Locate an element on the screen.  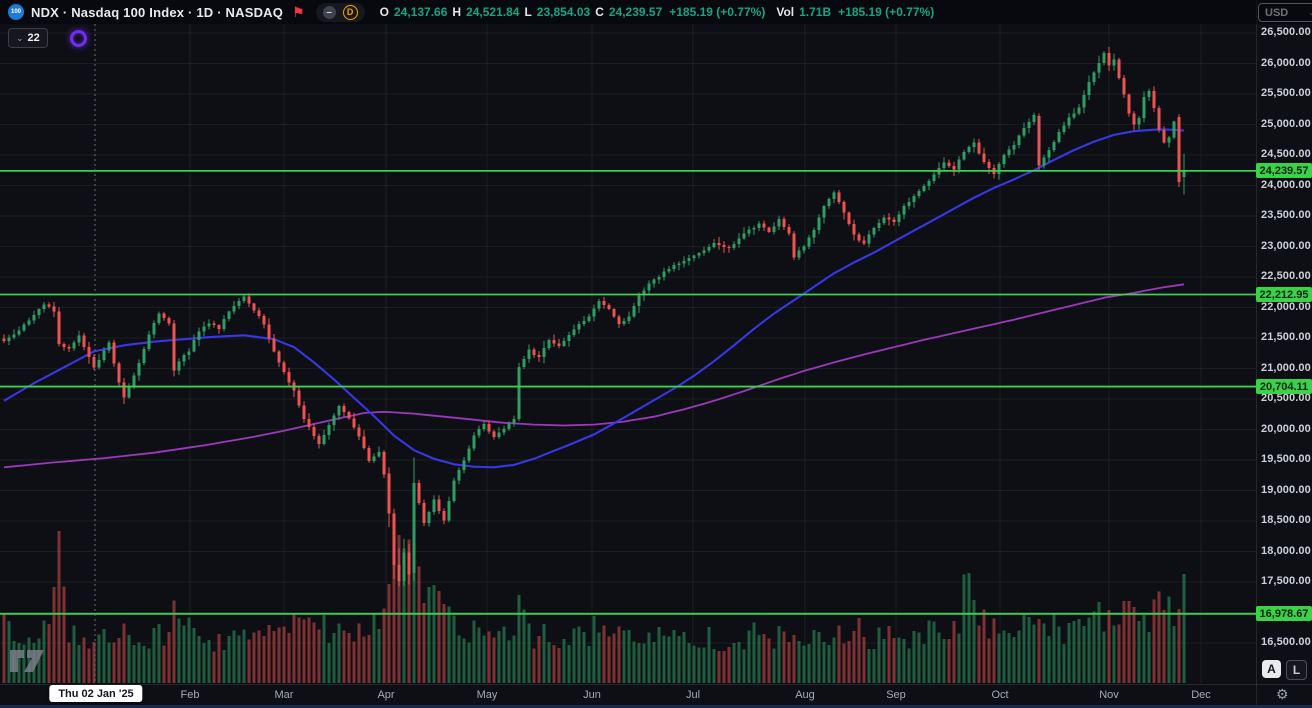
low-label: L is located at coordinates (528, 12).